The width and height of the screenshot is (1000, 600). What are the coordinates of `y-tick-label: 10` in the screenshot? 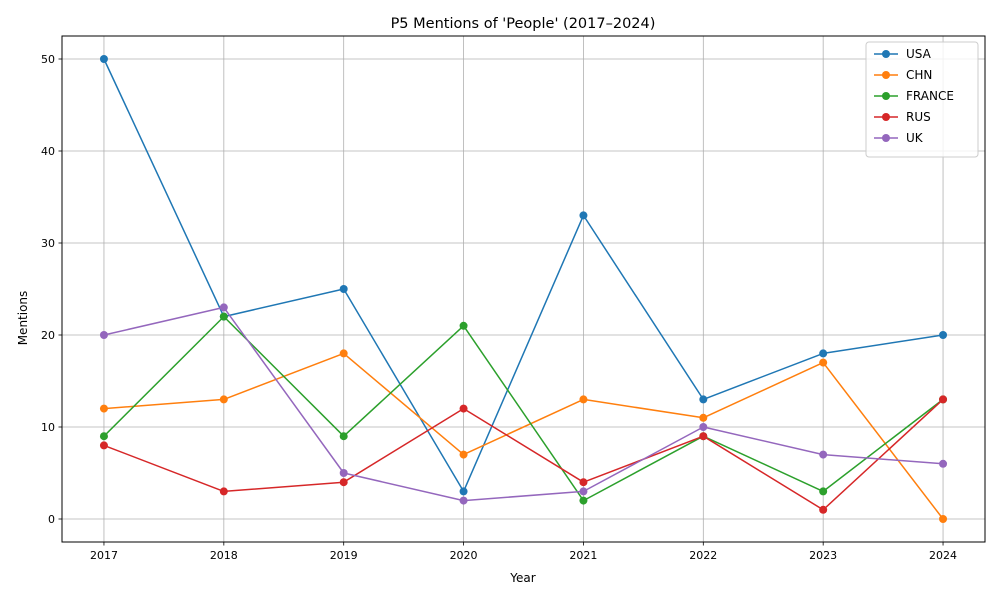 It's located at (48, 427).